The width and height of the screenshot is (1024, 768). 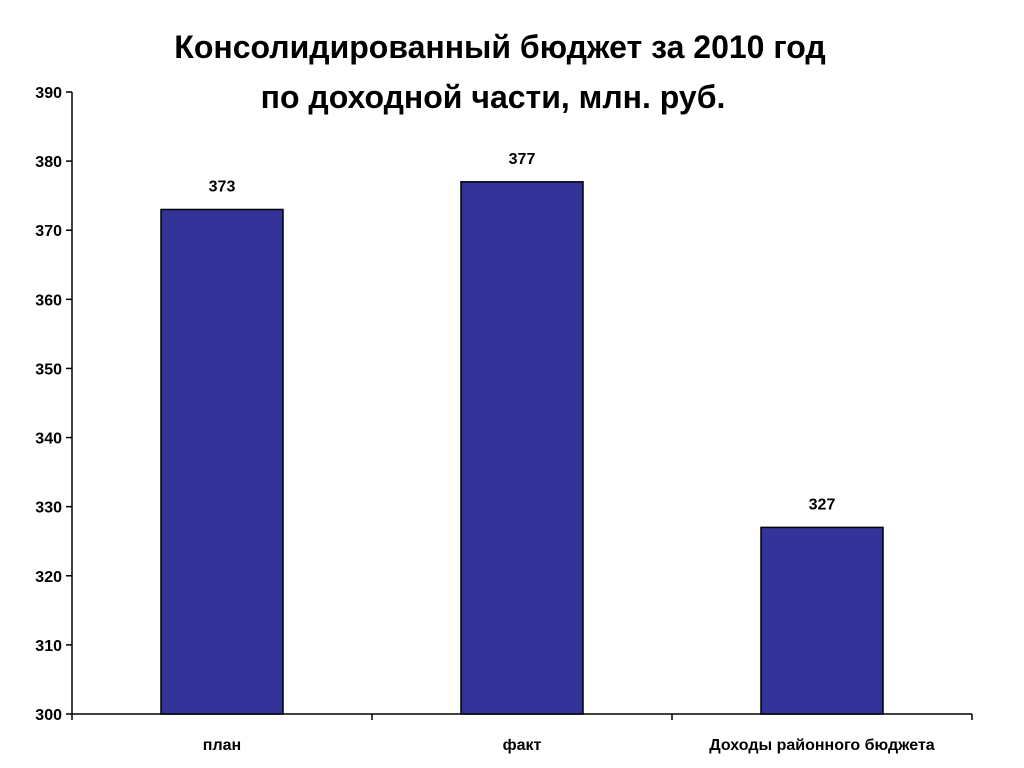 I want to click on y-tick-label: 370, so click(x=48, y=231).